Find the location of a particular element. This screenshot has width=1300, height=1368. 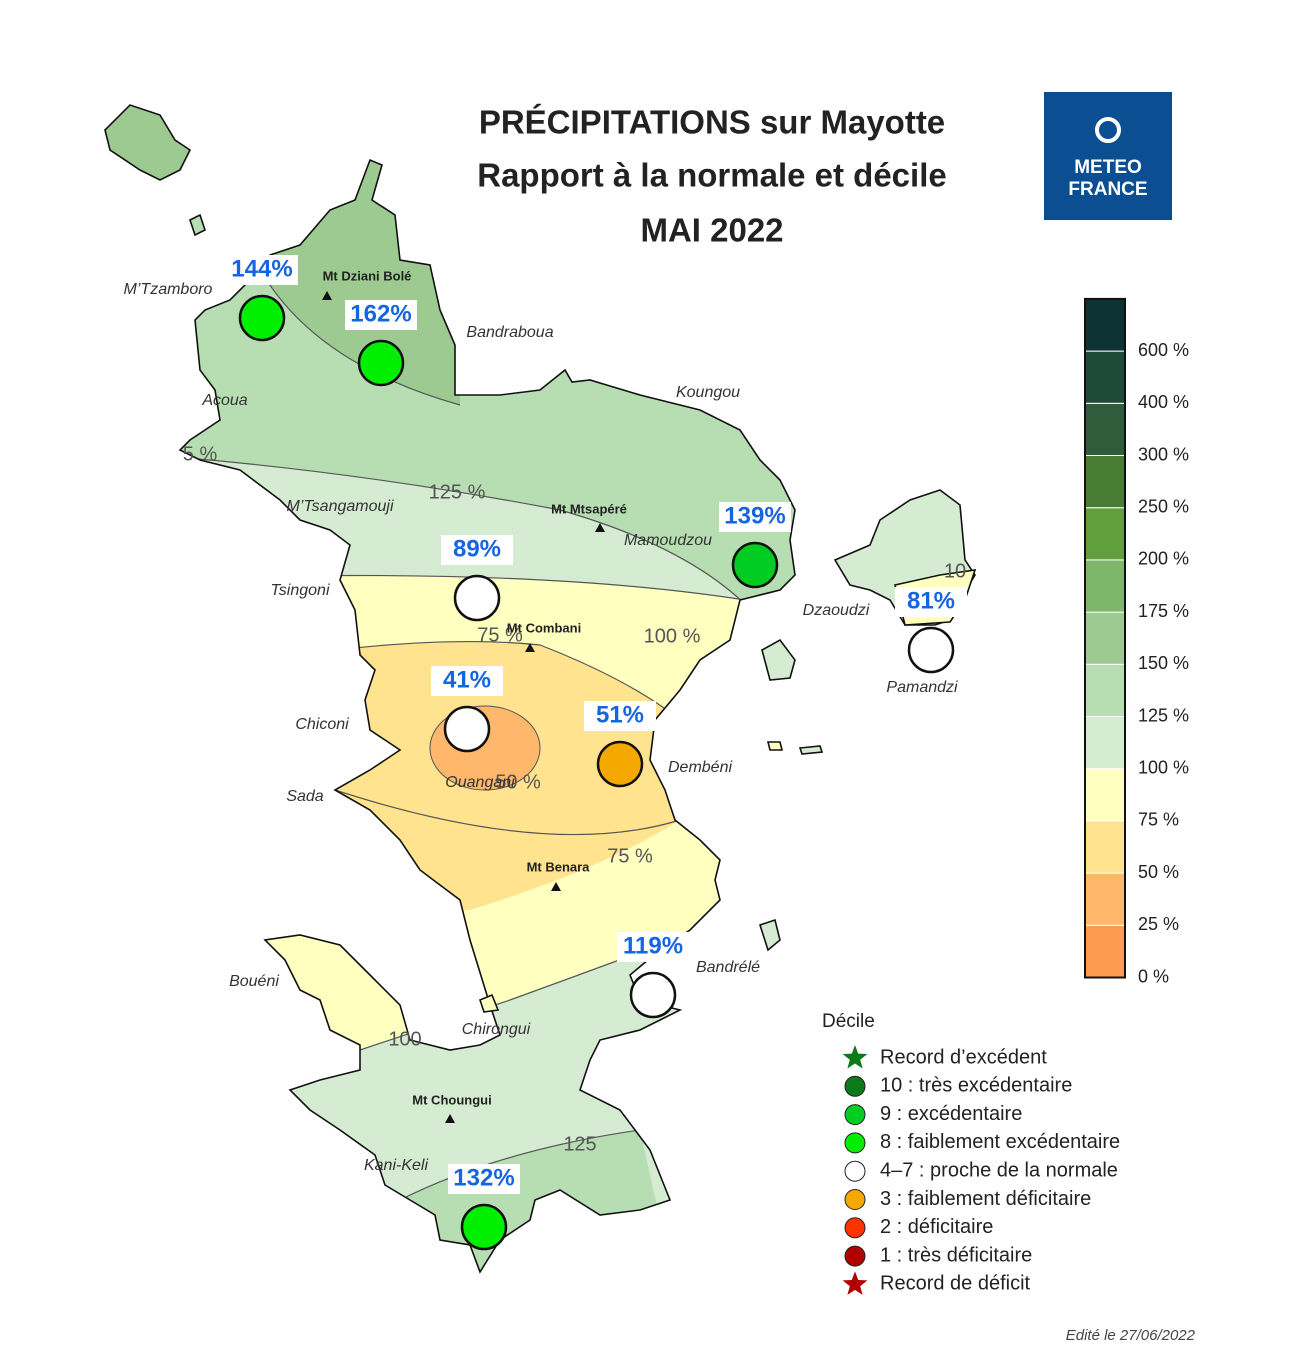

legend-label: Record d’excédent is located at coordinates (963, 1057).